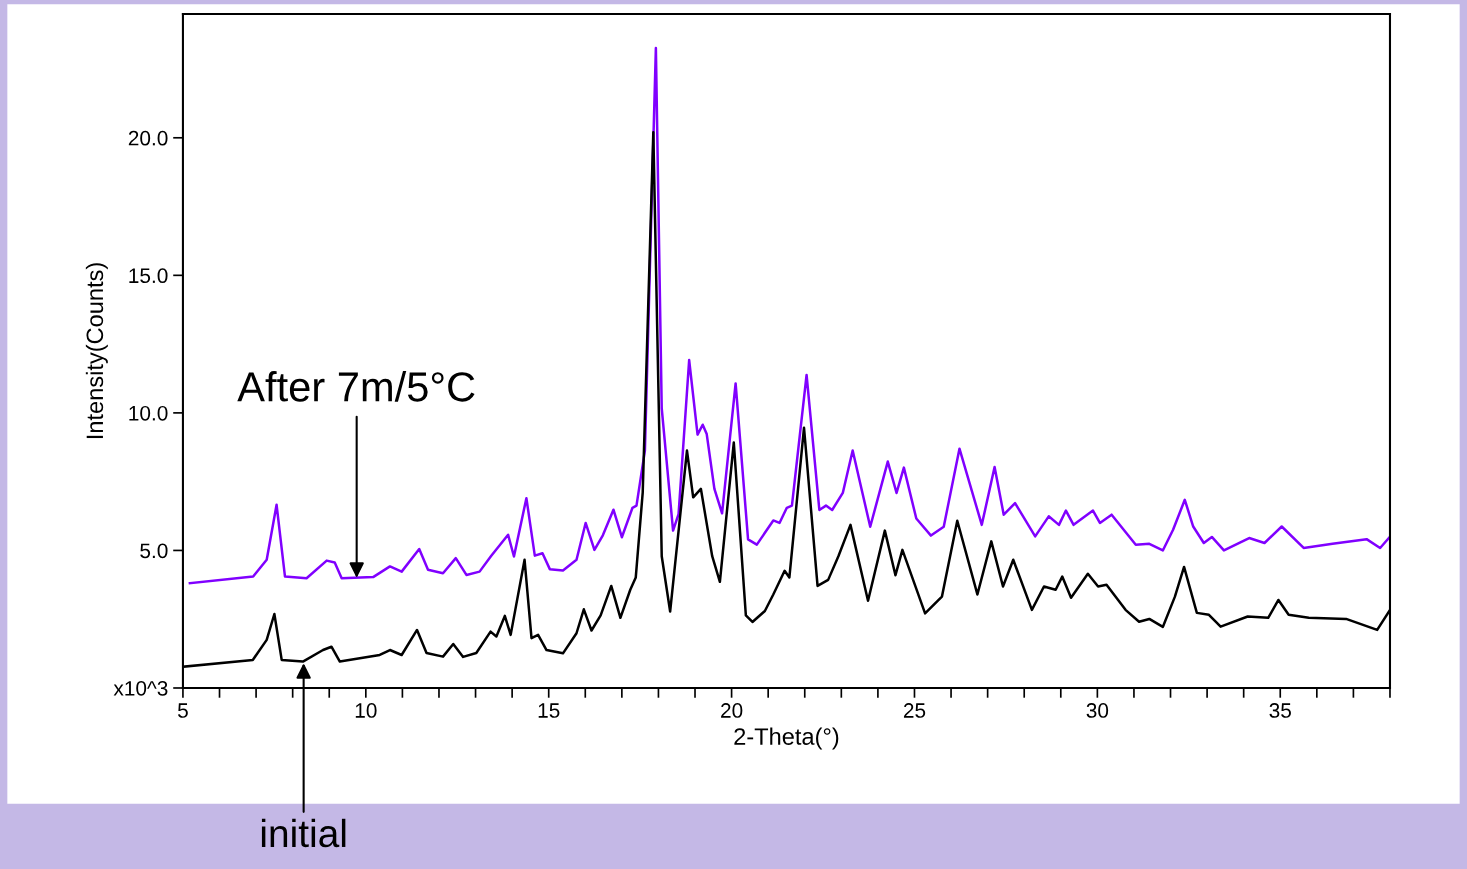 The image size is (1467, 869). What do you see at coordinates (140, 688) in the screenshot?
I see `y-tick-label: x10^3` at bounding box center [140, 688].